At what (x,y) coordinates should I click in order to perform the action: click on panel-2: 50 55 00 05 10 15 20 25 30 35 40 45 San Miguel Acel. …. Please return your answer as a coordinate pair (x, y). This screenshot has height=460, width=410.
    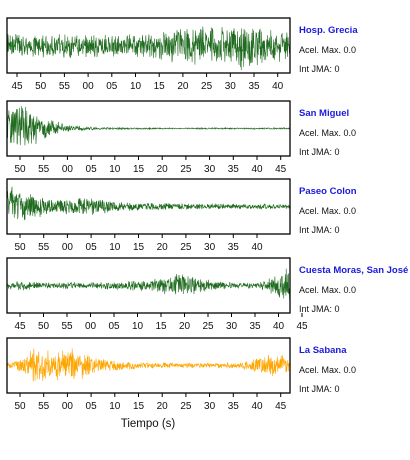
    Looking at the image, I should click on (181, 137).